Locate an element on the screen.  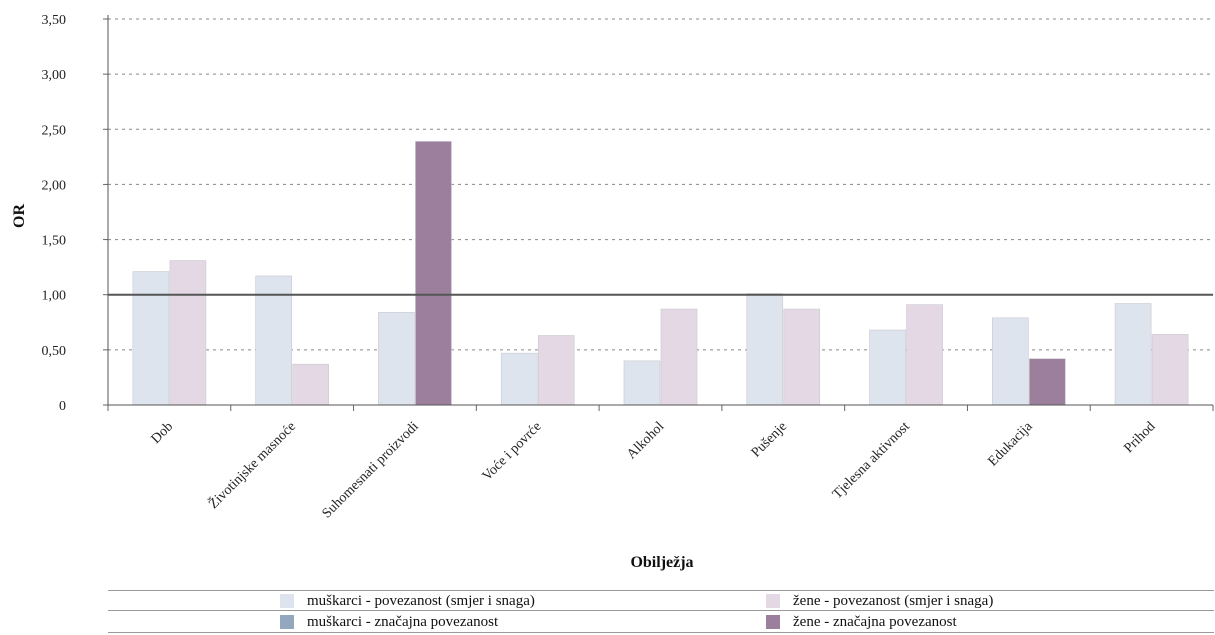
legend-item-men-significant: muškarci - značajna povezanost is located at coordinates (389, 622).